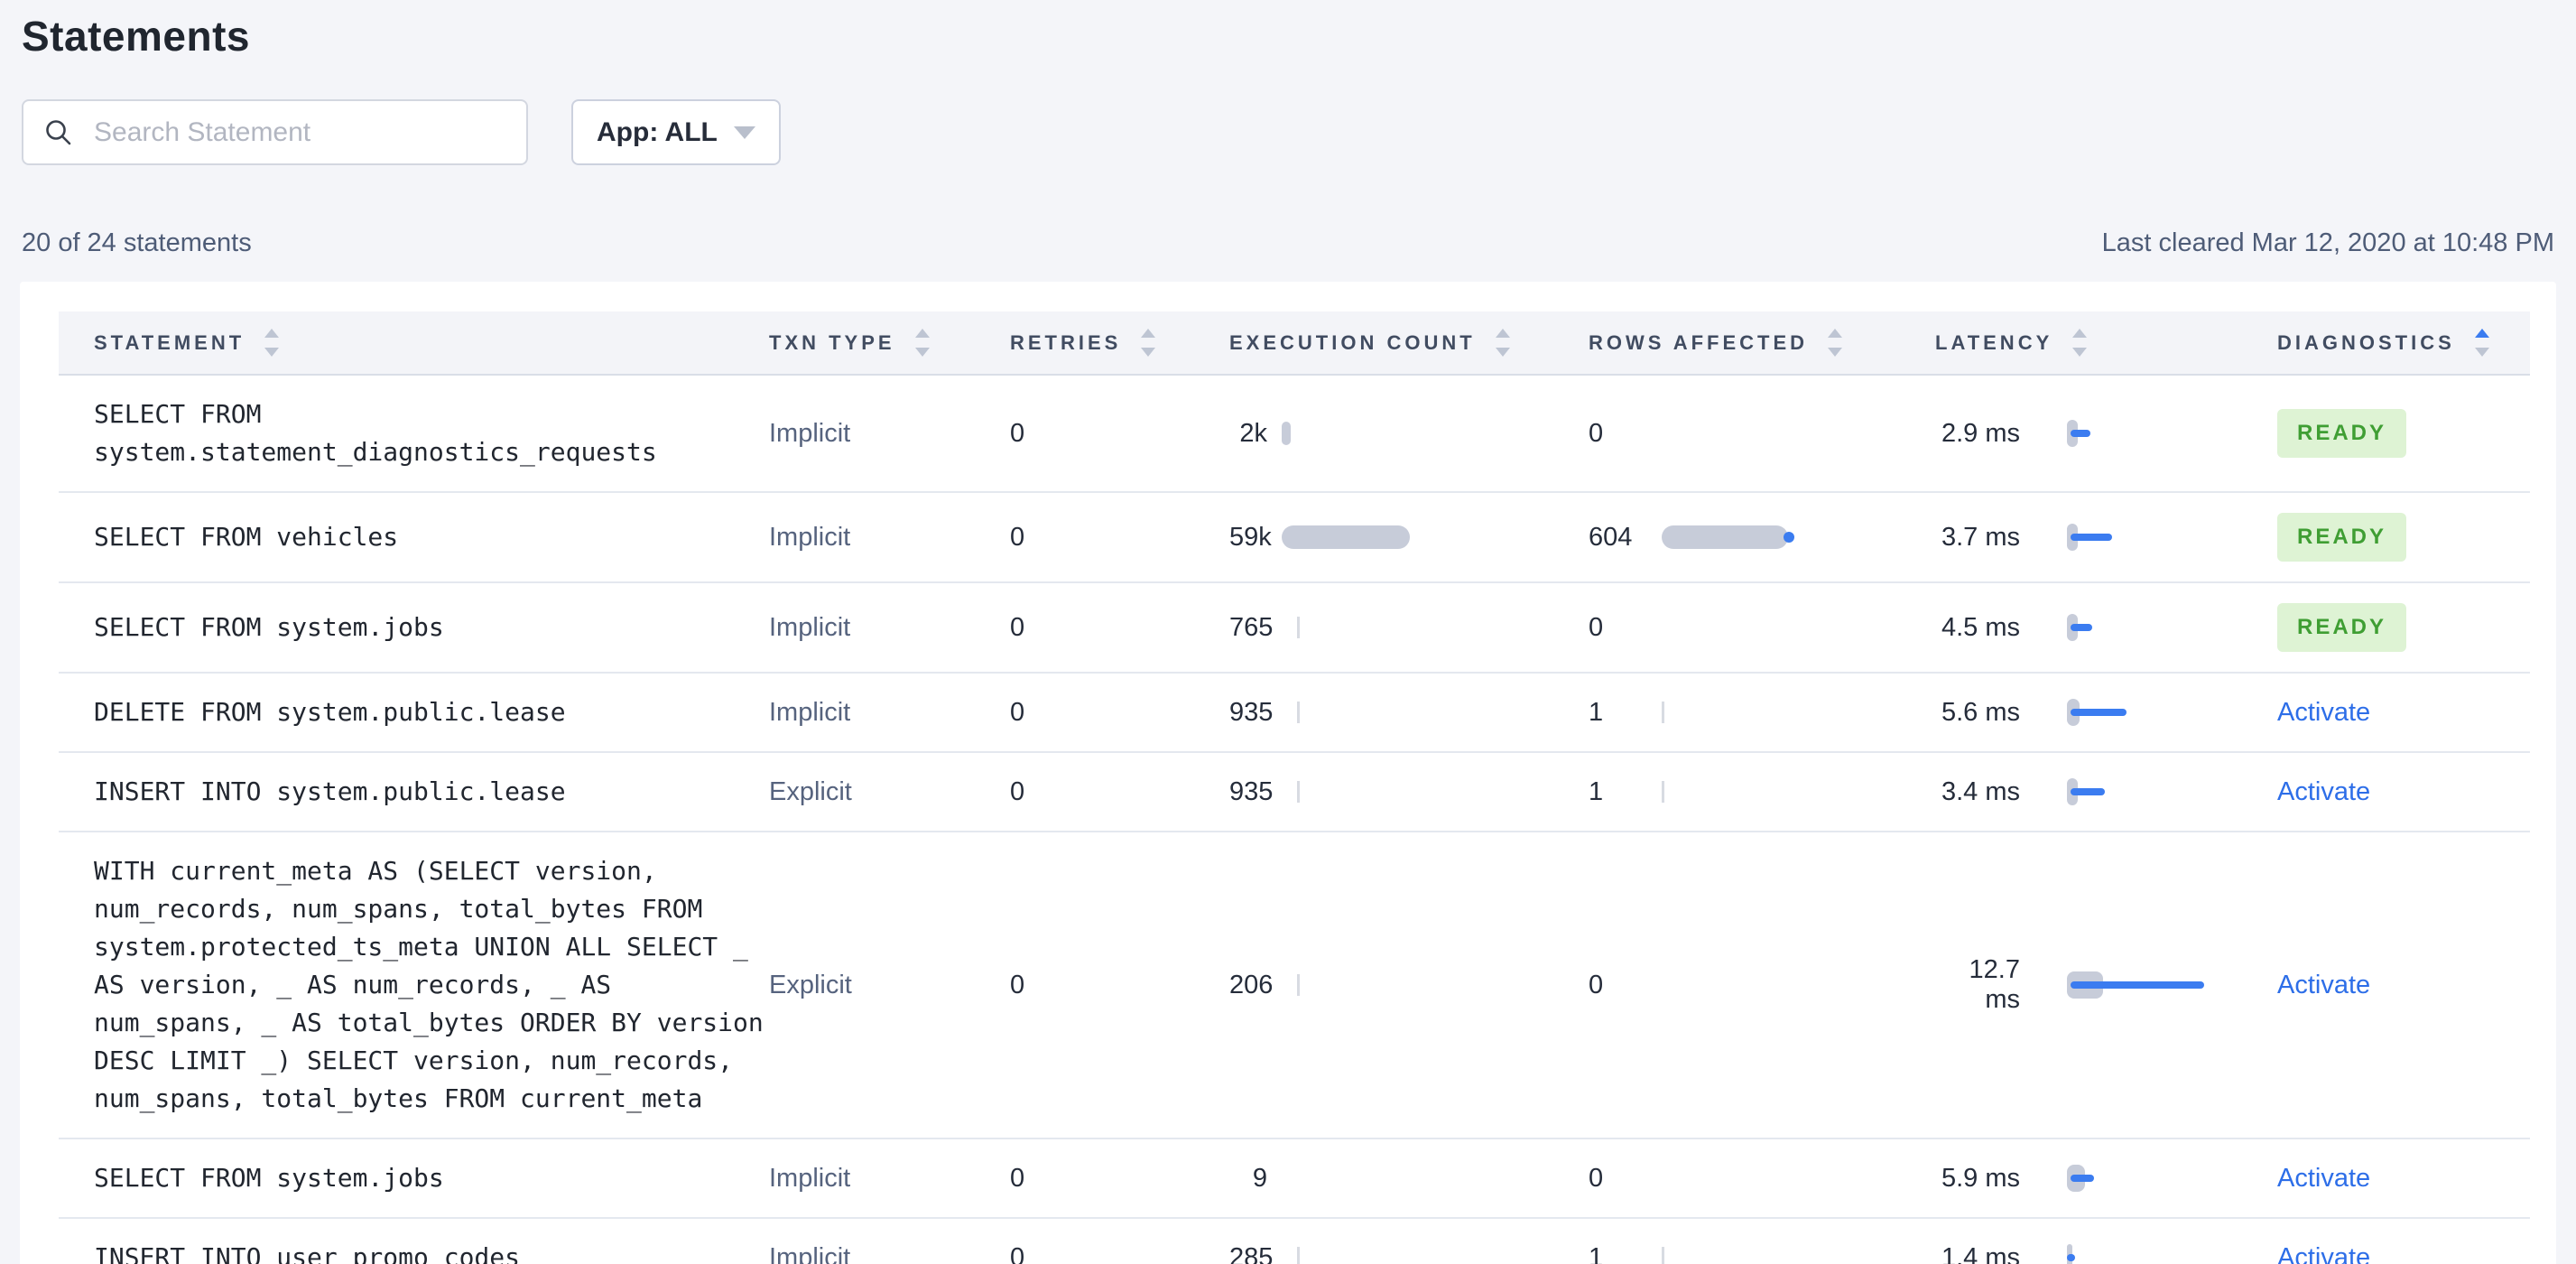 The width and height of the screenshot is (2576, 1264). Describe the element at coordinates (1288, 132) in the screenshot. I see `toolbar: App: ALL` at that location.